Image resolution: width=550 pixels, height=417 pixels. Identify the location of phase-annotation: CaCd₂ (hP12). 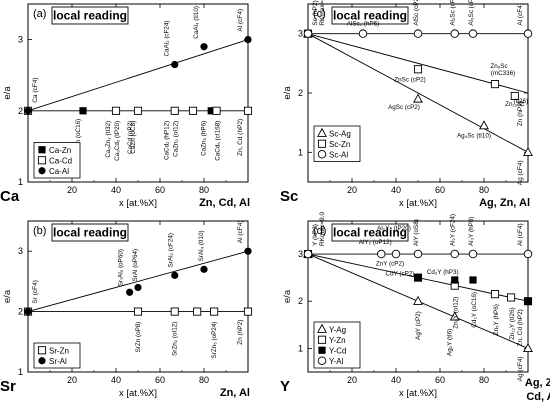
(167, 140).